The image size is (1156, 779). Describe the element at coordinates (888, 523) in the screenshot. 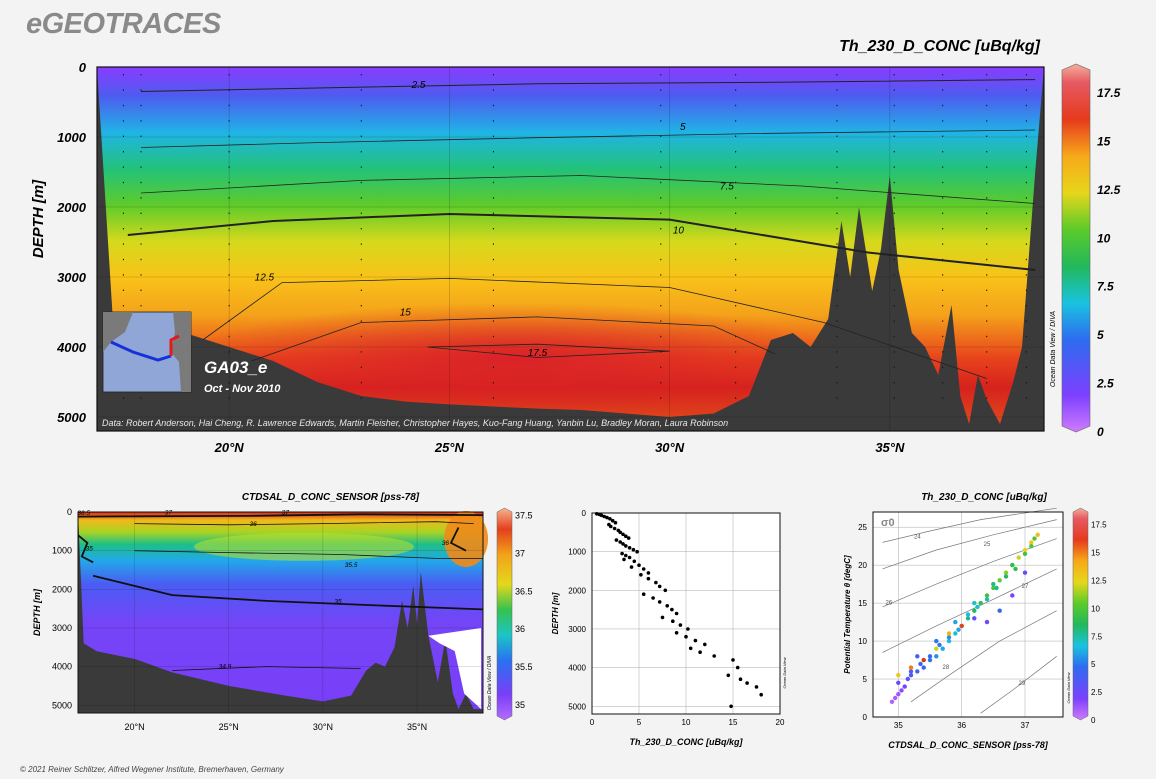

I see `ts-sigma-label: σ0` at that location.